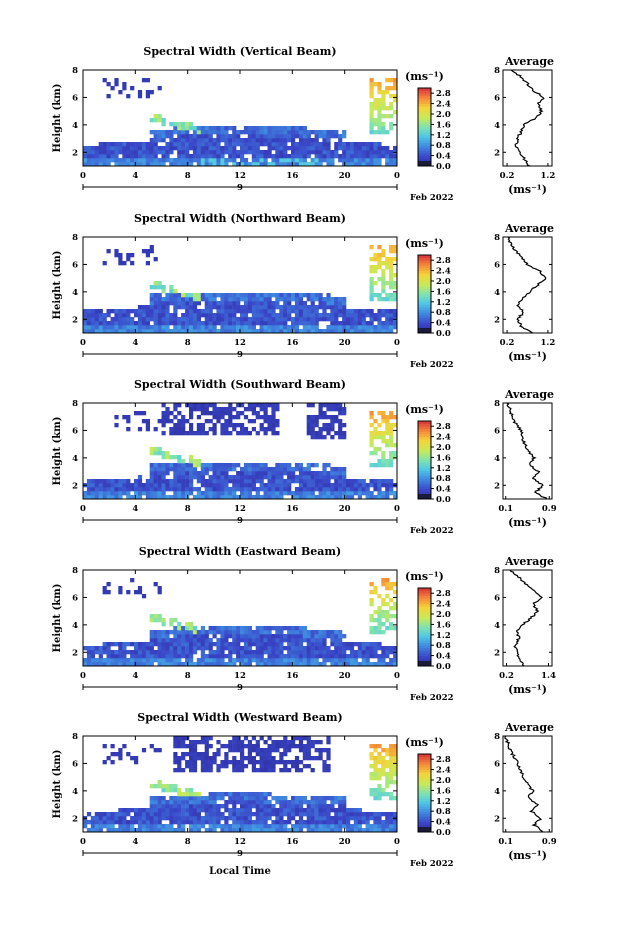 This screenshot has width=618, height=929. I want to click on average-plot: Average 2 4 6 8 0.2 1.4 (ms⁻¹), so click(525, 625).